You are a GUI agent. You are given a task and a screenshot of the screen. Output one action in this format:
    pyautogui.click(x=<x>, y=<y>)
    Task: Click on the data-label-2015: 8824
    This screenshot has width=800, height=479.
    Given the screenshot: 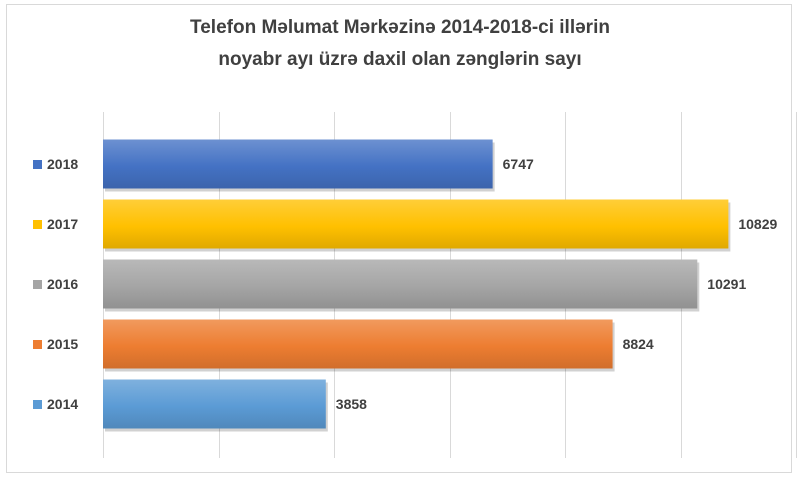 What is the action you would take?
    pyautogui.click(x=638, y=344)
    